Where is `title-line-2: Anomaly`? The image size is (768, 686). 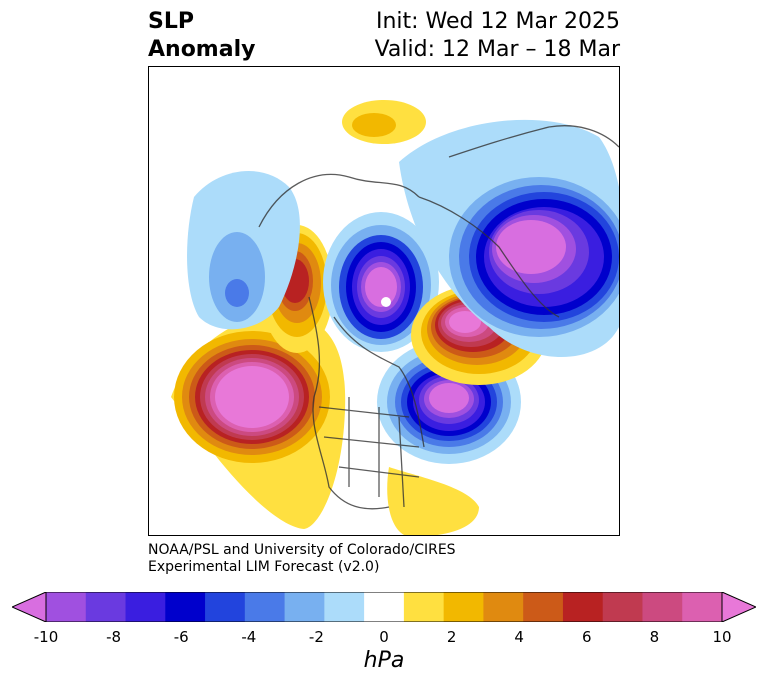 title-line-2: Anomaly is located at coordinates (202, 49).